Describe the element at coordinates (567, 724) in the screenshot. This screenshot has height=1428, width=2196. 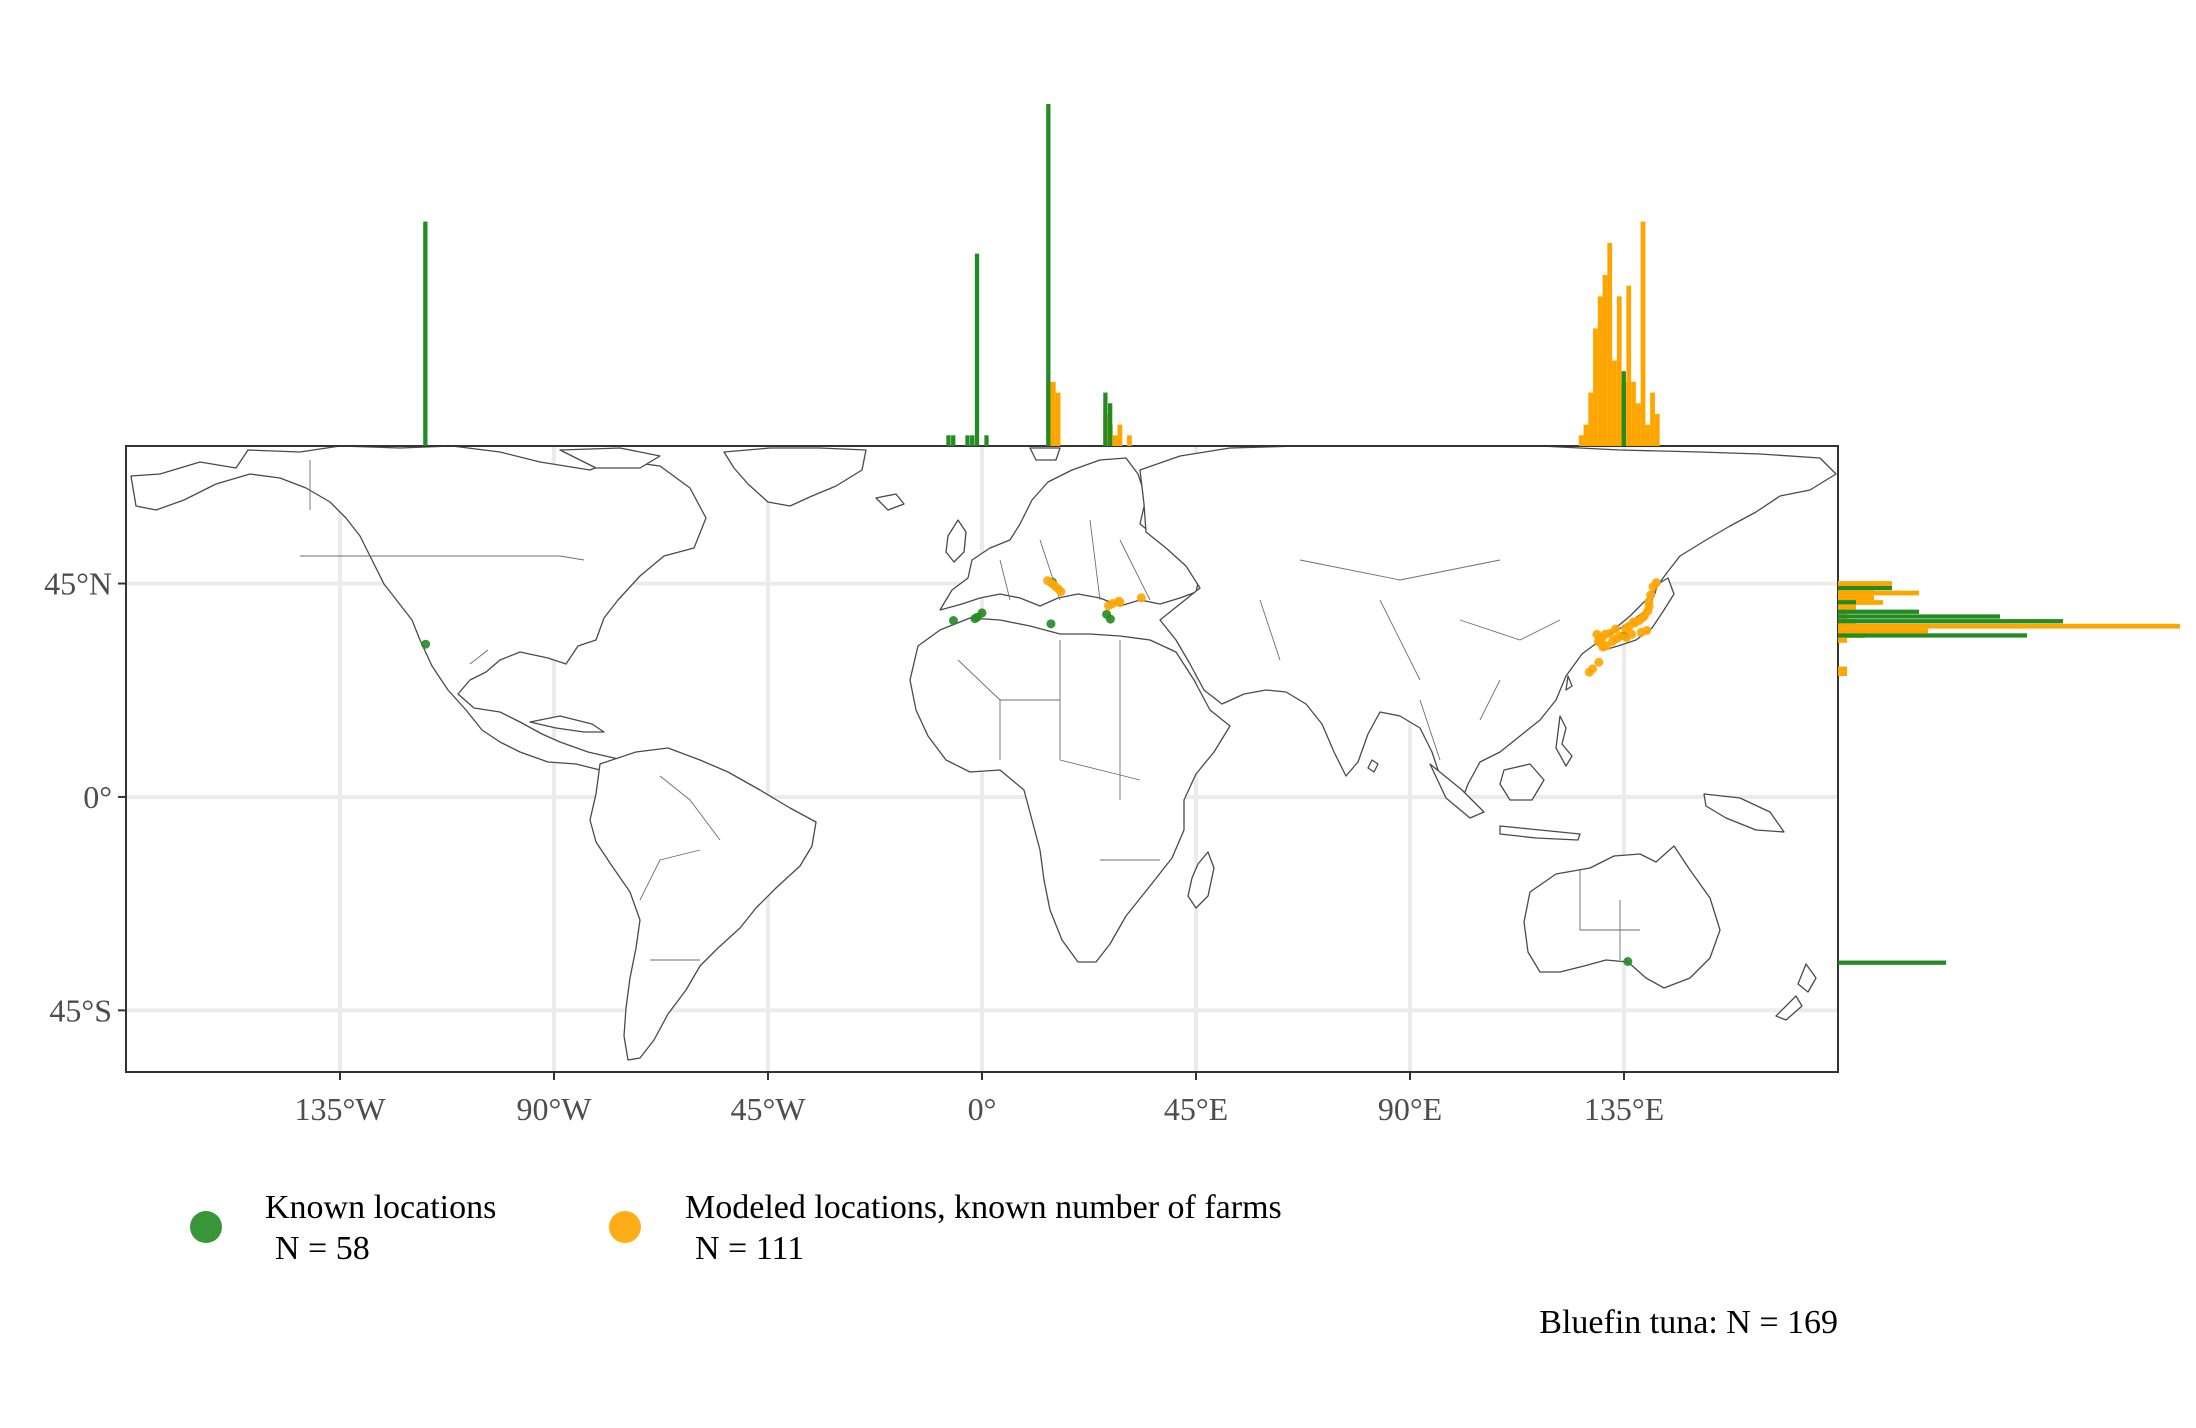
I see `caribbean-islands` at that location.